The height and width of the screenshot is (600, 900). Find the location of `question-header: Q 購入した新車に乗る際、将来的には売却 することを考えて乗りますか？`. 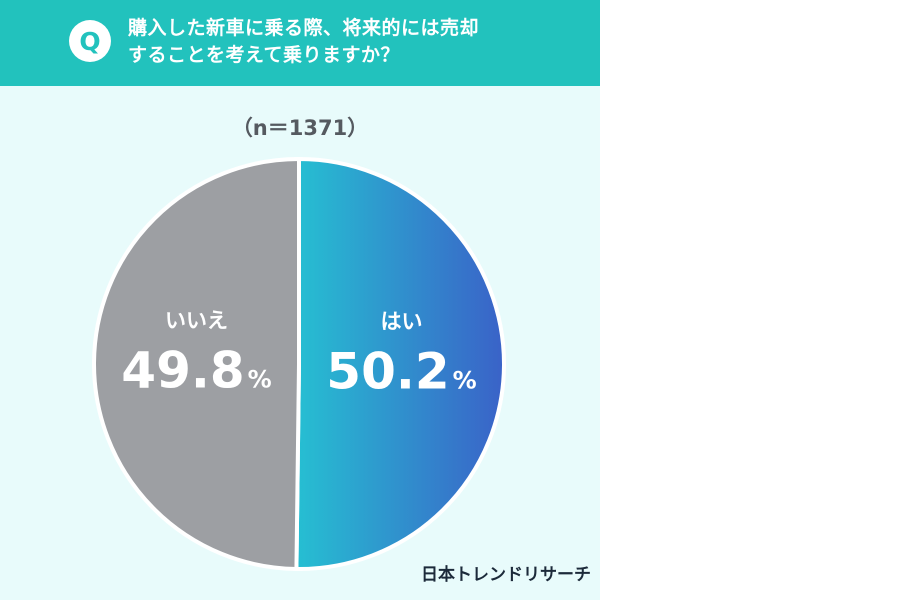

question-header: Q 購入した新車に乗る際、将来的には売却 することを考えて乗りますか？ is located at coordinates (300, 43).